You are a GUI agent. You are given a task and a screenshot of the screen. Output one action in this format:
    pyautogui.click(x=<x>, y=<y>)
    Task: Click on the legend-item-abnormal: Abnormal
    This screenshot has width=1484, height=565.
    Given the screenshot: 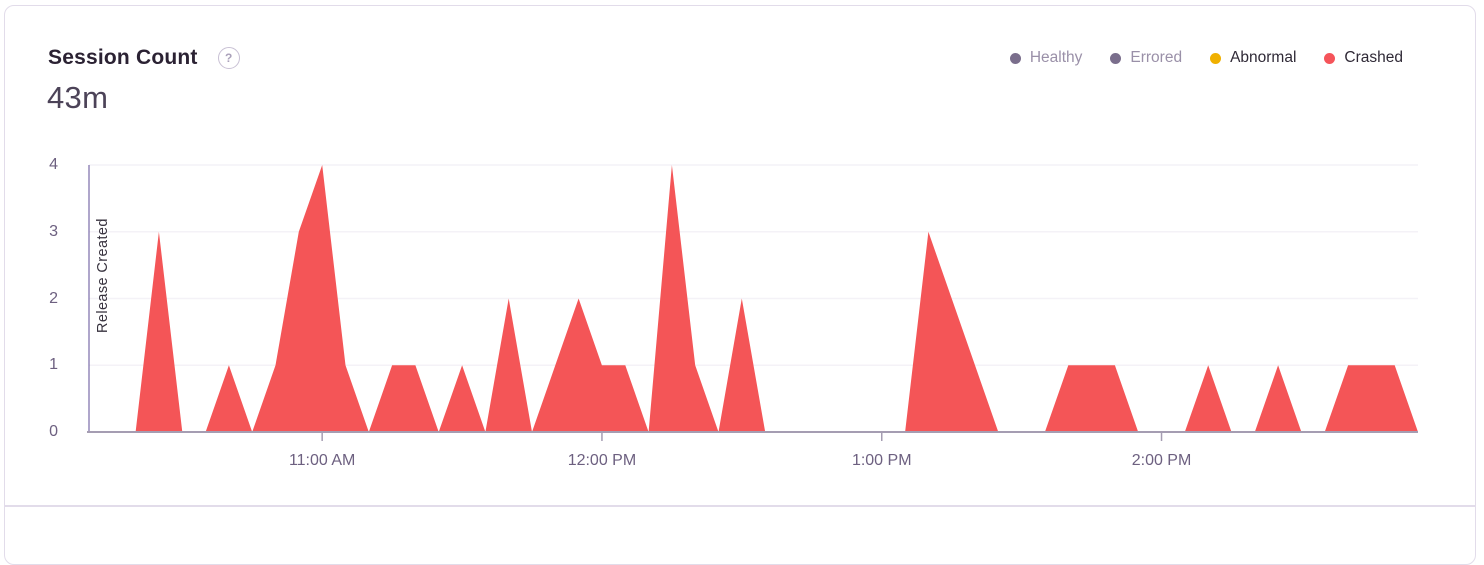 What is the action you would take?
    pyautogui.click(x=1253, y=58)
    